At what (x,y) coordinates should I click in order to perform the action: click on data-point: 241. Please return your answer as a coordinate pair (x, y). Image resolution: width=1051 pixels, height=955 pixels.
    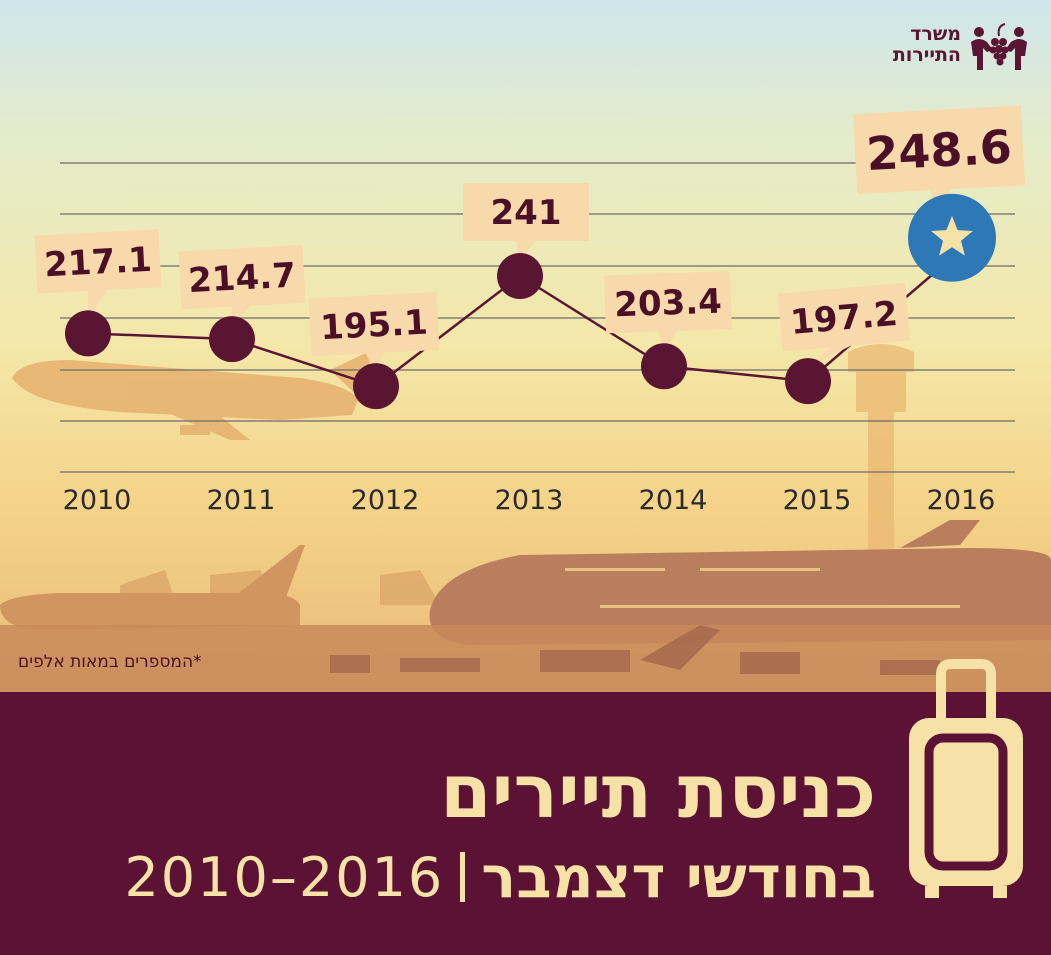
    Looking at the image, I should click on (526, 241).